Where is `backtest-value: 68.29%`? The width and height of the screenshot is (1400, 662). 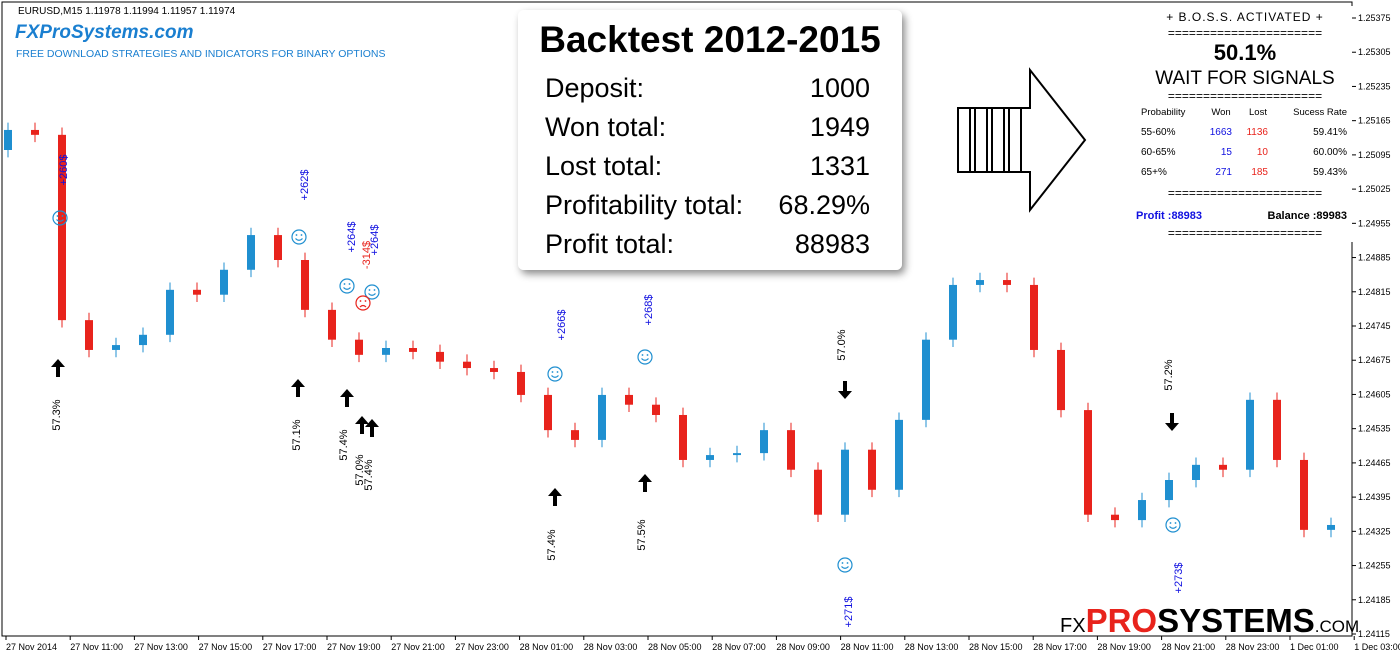
backtest-value: 68.29% is located at coordinates (824, 205).